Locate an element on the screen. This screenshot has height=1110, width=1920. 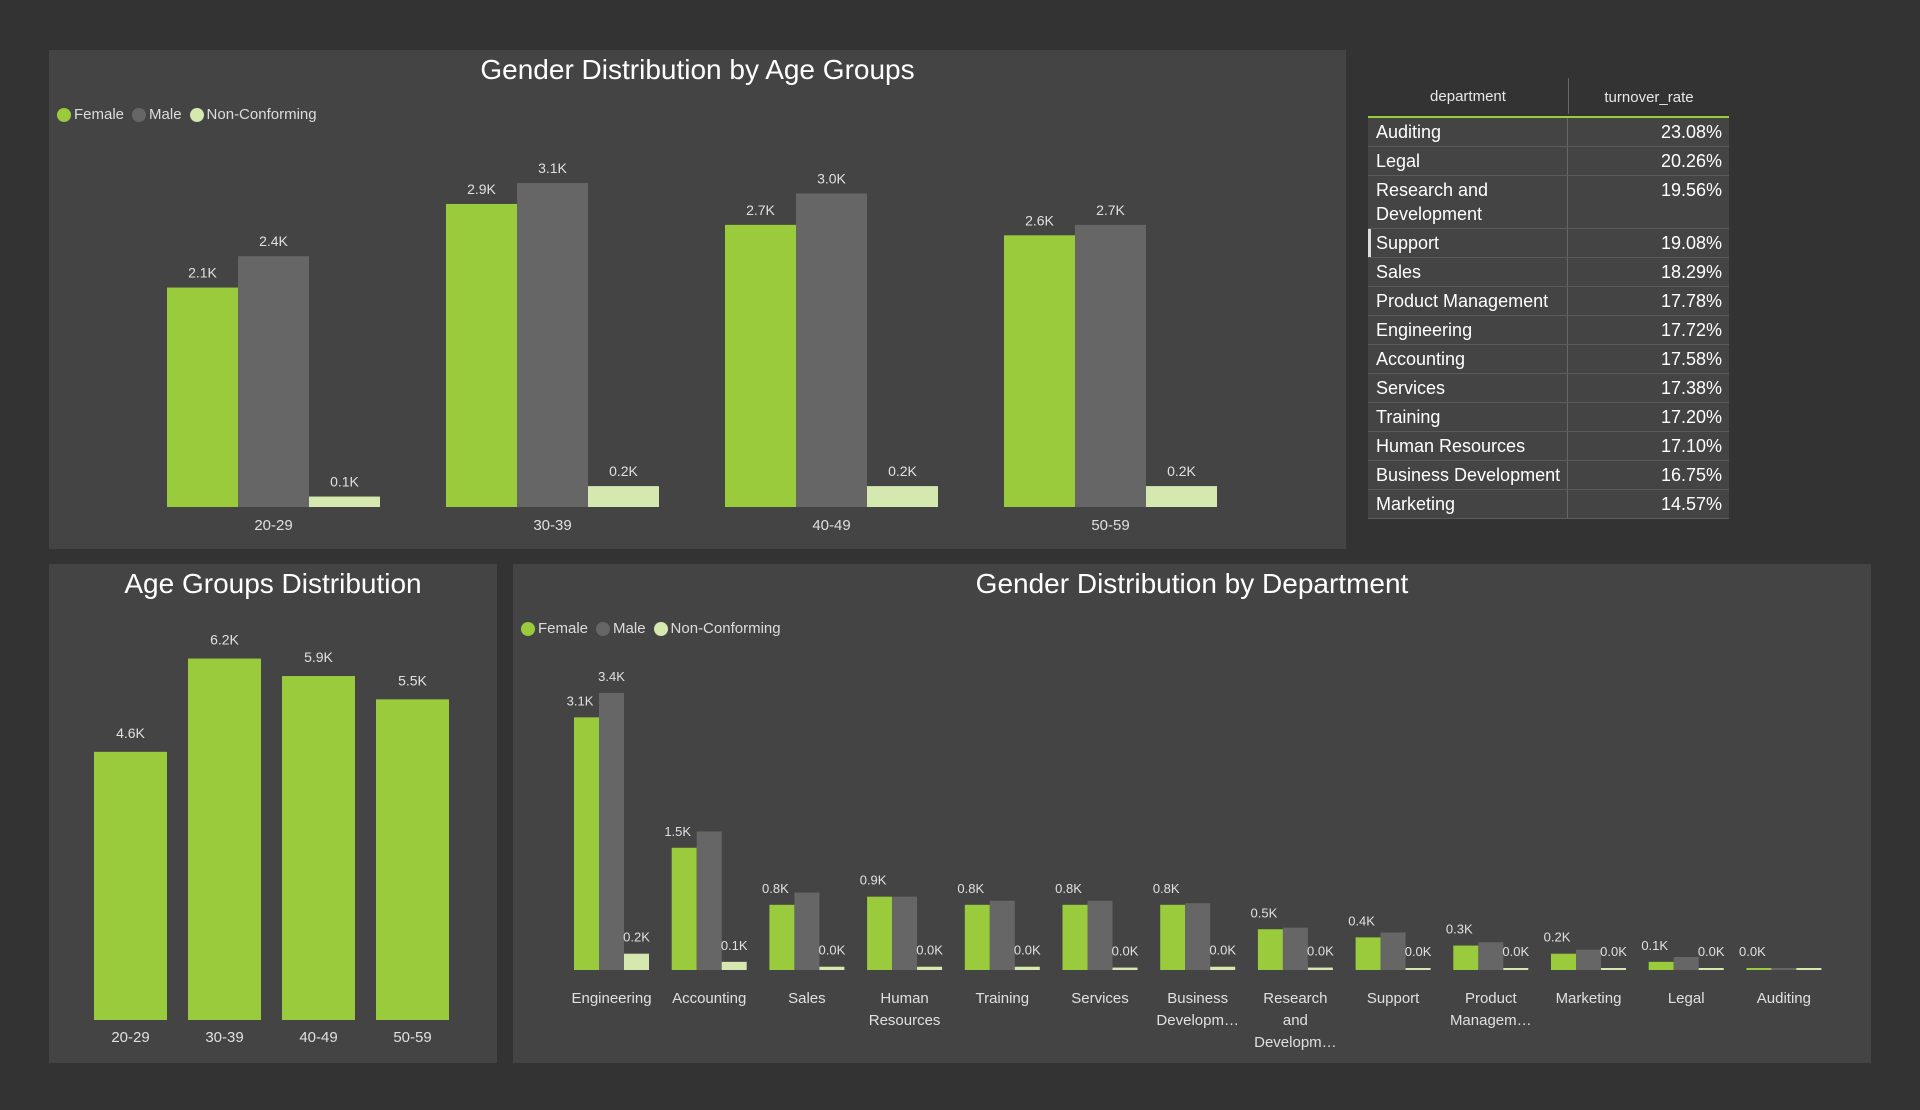
table-row: Sales 18.29% is located at coordinates (1548, 272).